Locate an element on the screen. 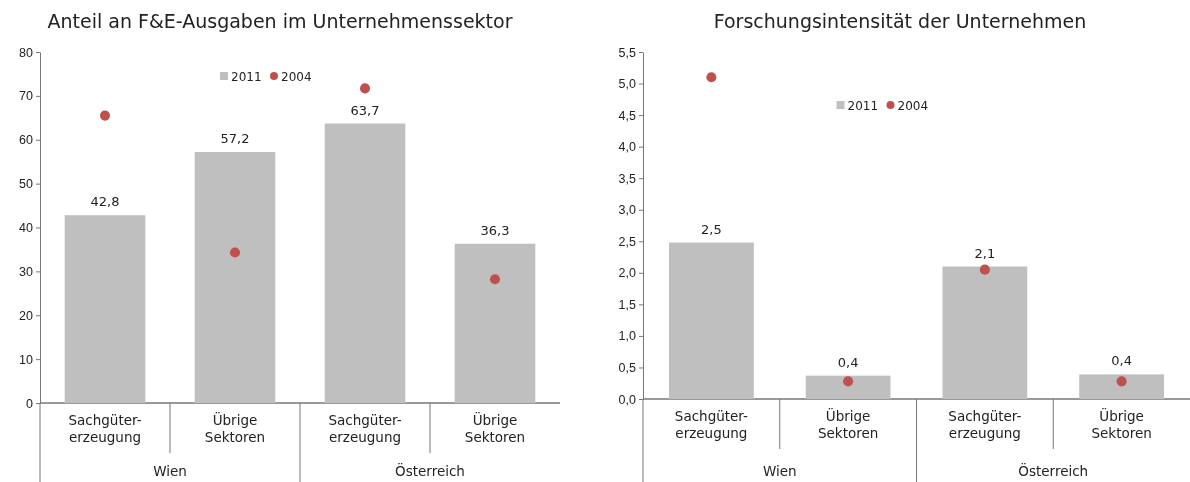  y-tick-label: 0 is located at coordinates (30, 403).